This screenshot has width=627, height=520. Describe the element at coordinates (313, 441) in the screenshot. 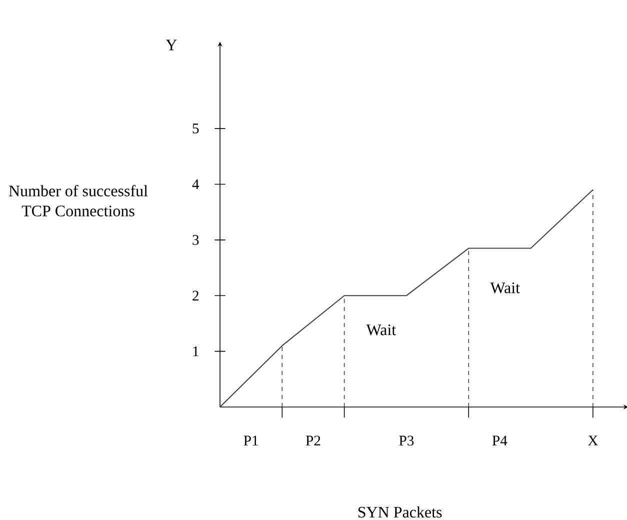

I see `x-tick-label: P2` at that location.